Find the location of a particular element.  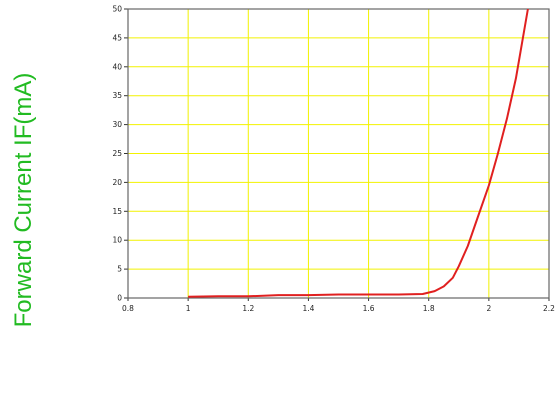

y-tick-label: 25 is located at coordinates (117, 153).